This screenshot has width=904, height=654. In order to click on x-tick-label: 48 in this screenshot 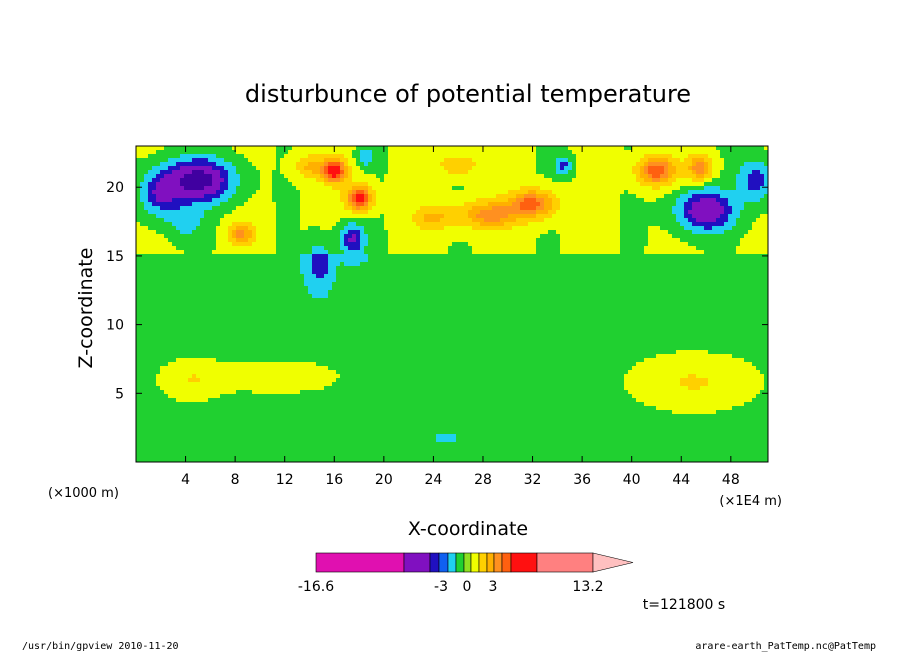, I will do `click(731, 480)`.